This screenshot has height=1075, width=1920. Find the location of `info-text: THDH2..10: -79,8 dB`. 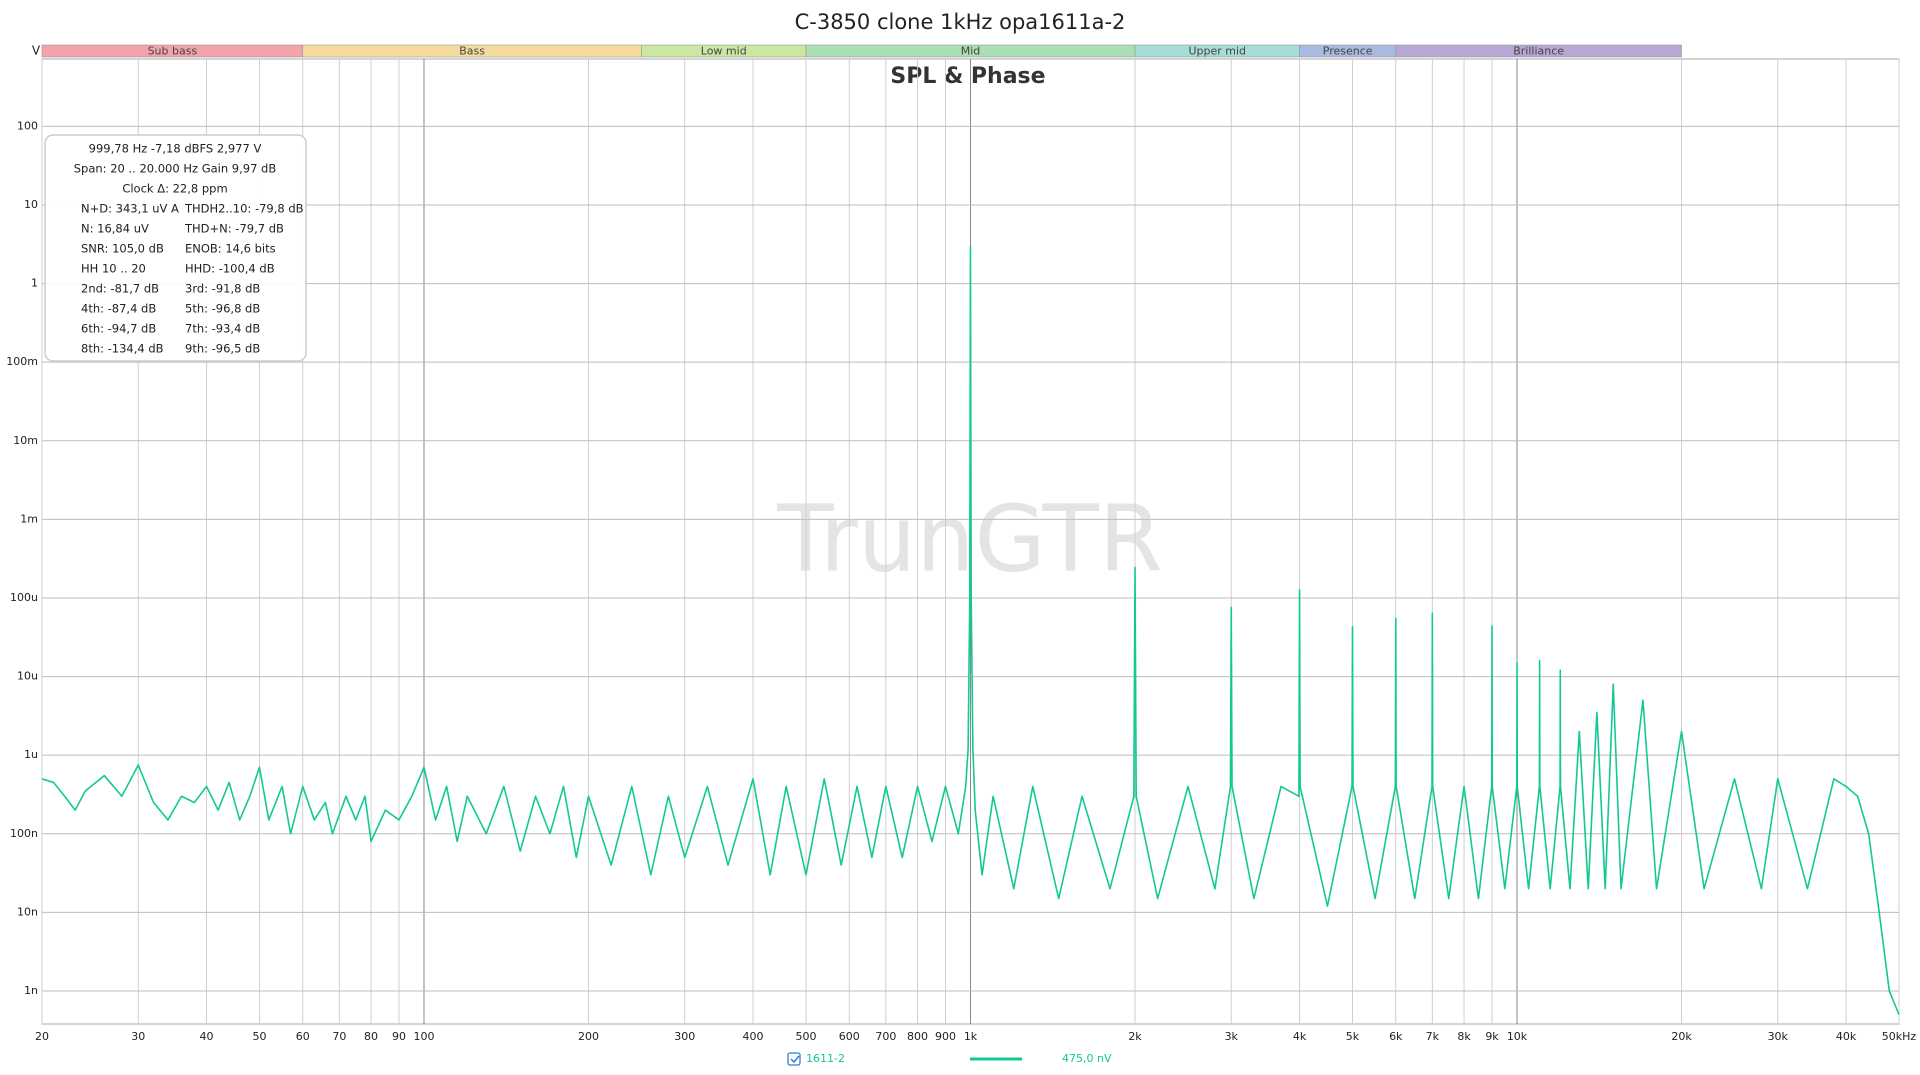

info-text: THDH2..10: -79,8 dB is located at coordinates (244, 209).